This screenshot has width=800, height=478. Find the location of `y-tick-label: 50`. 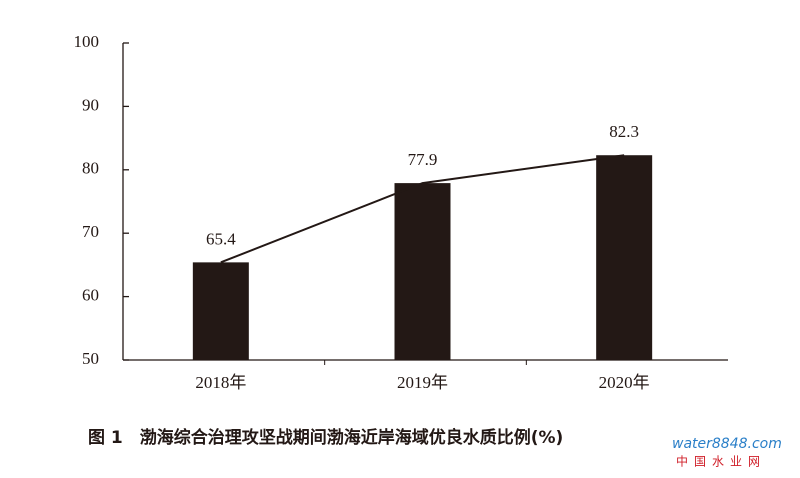

y-tick-label: 50 is located at coordinates (90, 358).